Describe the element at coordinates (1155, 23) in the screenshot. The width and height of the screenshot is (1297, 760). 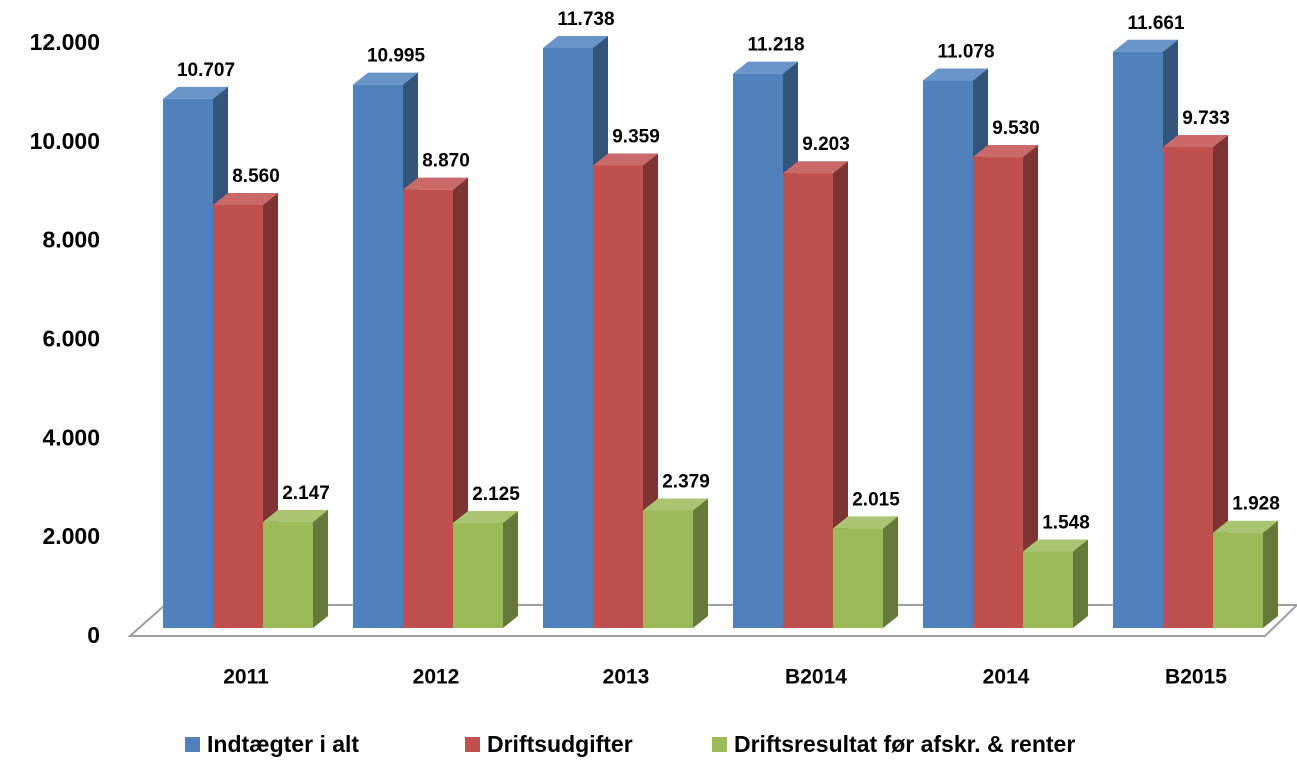
I see `data-label: 11.661` at that location.